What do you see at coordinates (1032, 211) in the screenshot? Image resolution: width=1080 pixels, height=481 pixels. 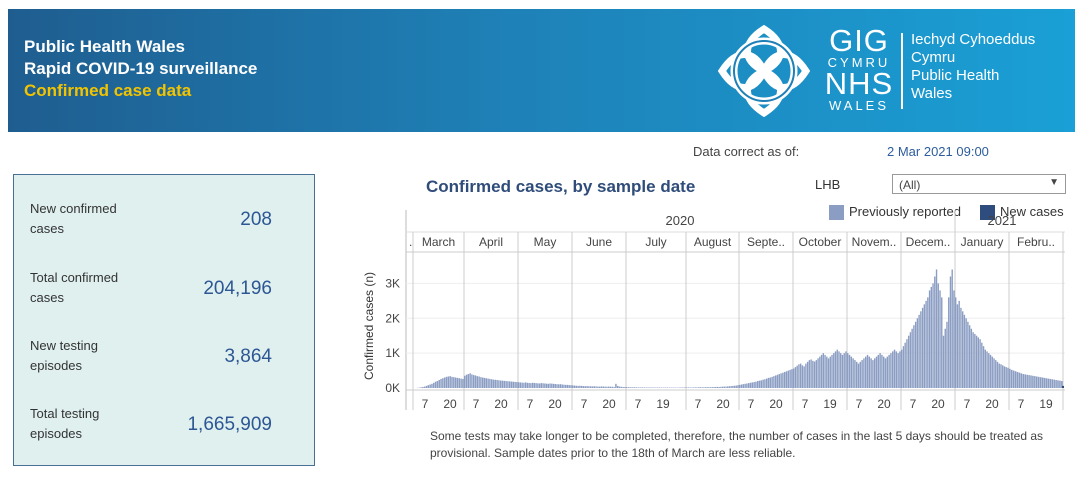 I see `legend-new: New cases` at bounding box center [1032, 211].